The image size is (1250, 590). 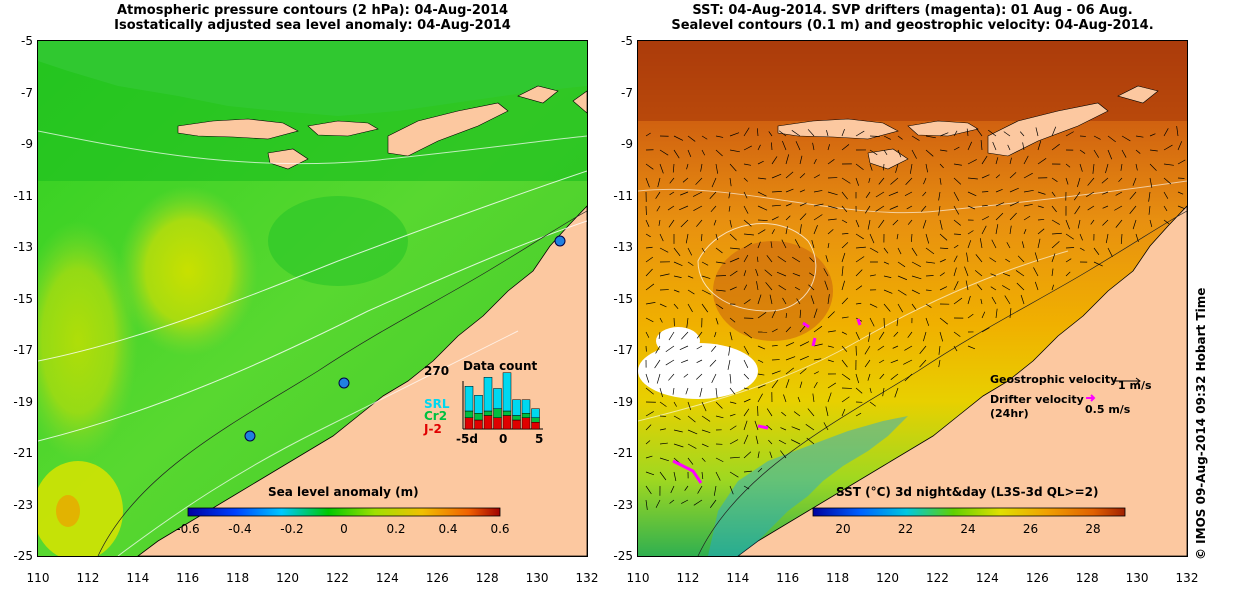 What do you see at coordinates (188, 529) in the screenshot?
I see `colorbar-tick-label: -0.6` at bounding box center [188, 529].